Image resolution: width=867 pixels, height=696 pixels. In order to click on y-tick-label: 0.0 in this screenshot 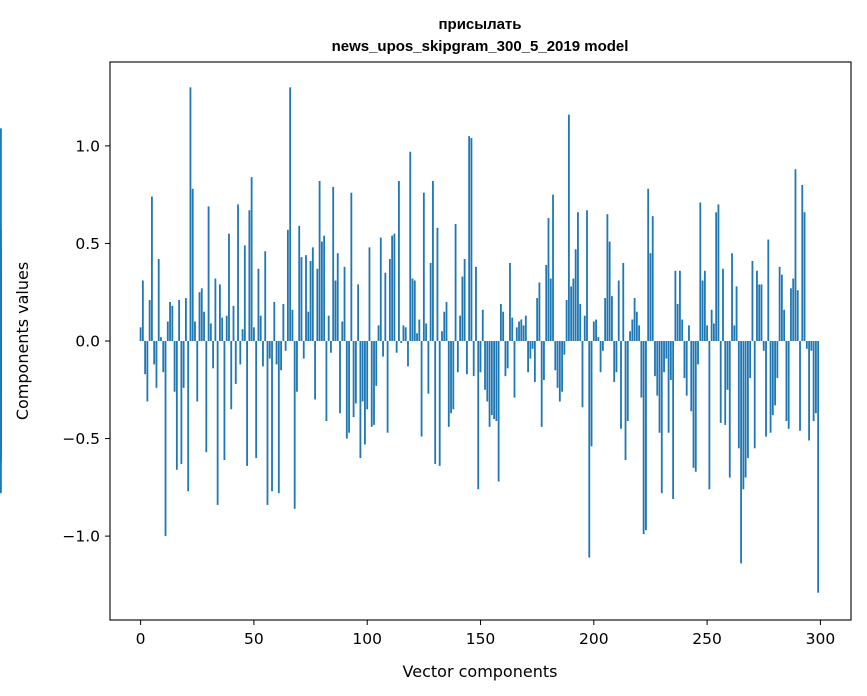, I will do `click(87, 342)`.